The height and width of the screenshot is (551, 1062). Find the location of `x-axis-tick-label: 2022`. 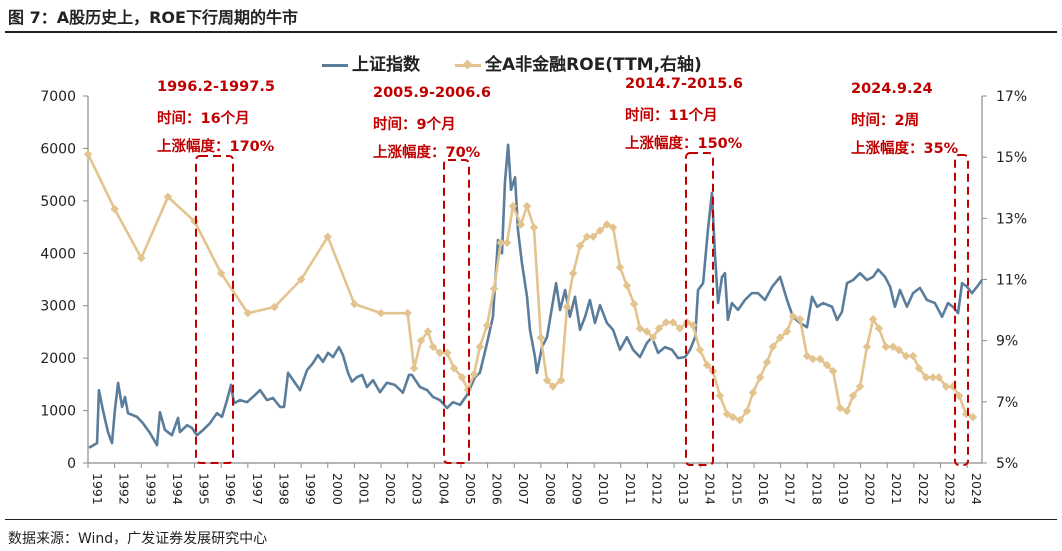

x-axis-tick-label: 2022 is located at coordinates (923, 489).